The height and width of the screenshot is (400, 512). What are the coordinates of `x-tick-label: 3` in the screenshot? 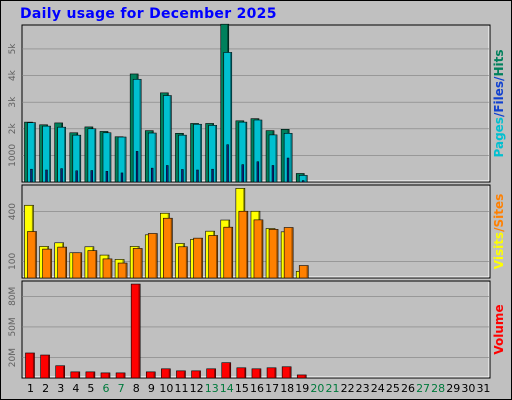 It's located at (60, 388).